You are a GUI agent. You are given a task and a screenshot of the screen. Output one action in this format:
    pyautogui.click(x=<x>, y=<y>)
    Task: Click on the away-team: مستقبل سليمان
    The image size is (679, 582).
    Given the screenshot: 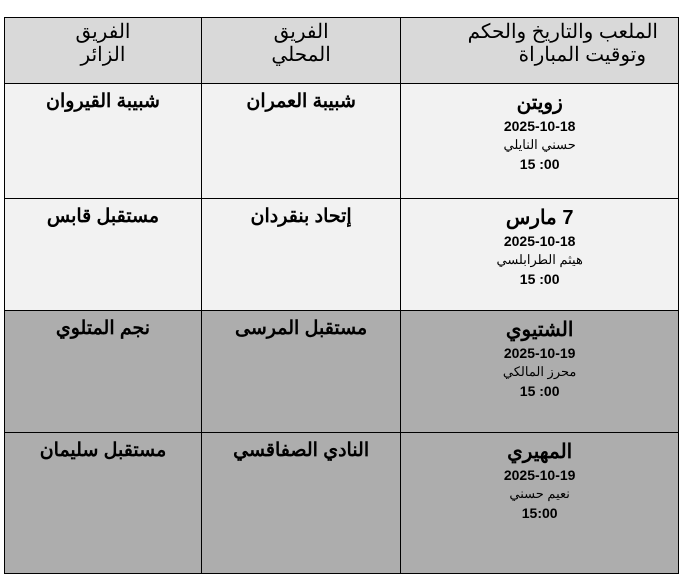 What is the action you would take?
    pyautogui.click(x=103, y=503)
    